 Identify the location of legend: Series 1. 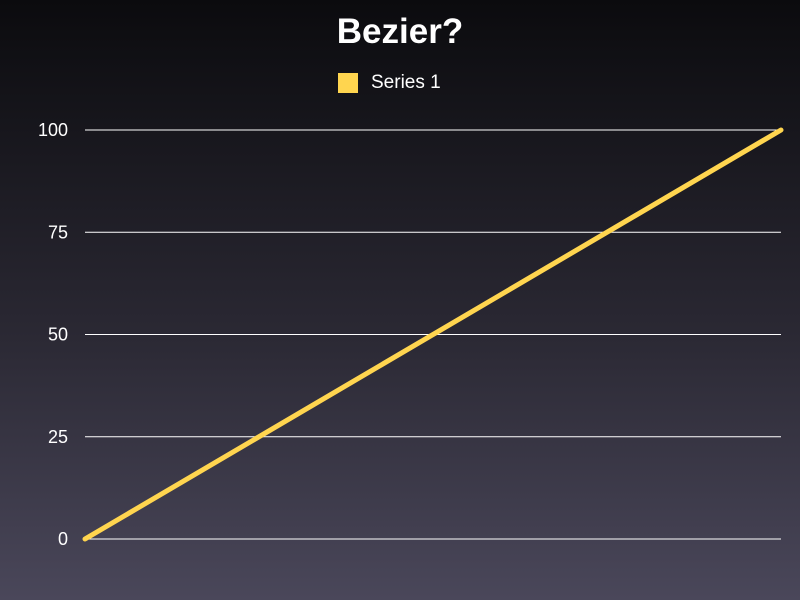
(389, 83).